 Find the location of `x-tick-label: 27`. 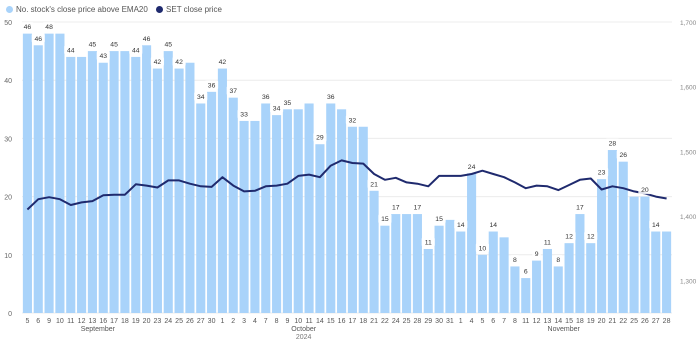

x-tick-label: 27 is located at coordinates (656, 321).